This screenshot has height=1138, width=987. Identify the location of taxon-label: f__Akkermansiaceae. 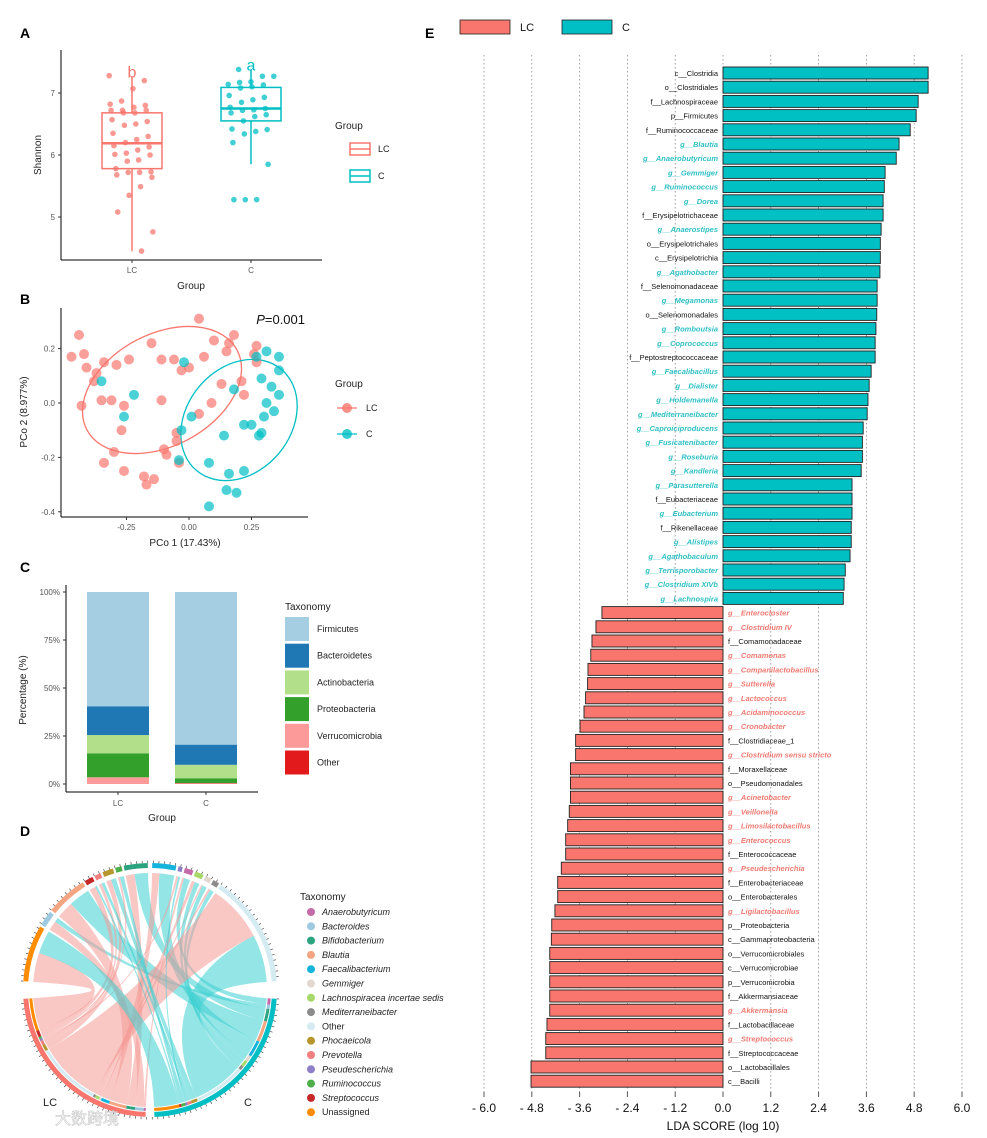
(763, 996).